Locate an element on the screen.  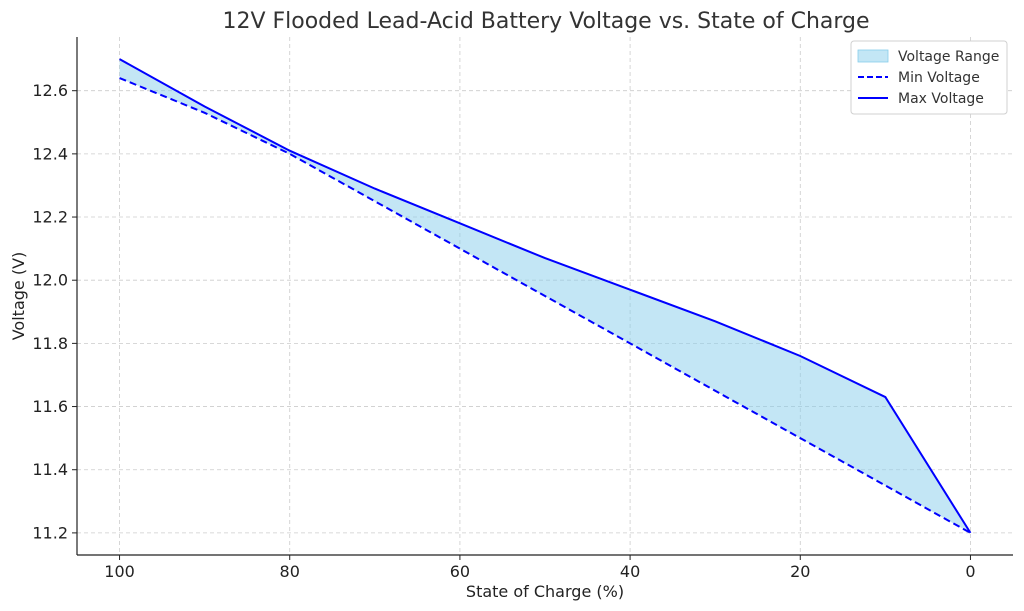
y-tick-label: 12.4 is located at coordinates (50, 153).